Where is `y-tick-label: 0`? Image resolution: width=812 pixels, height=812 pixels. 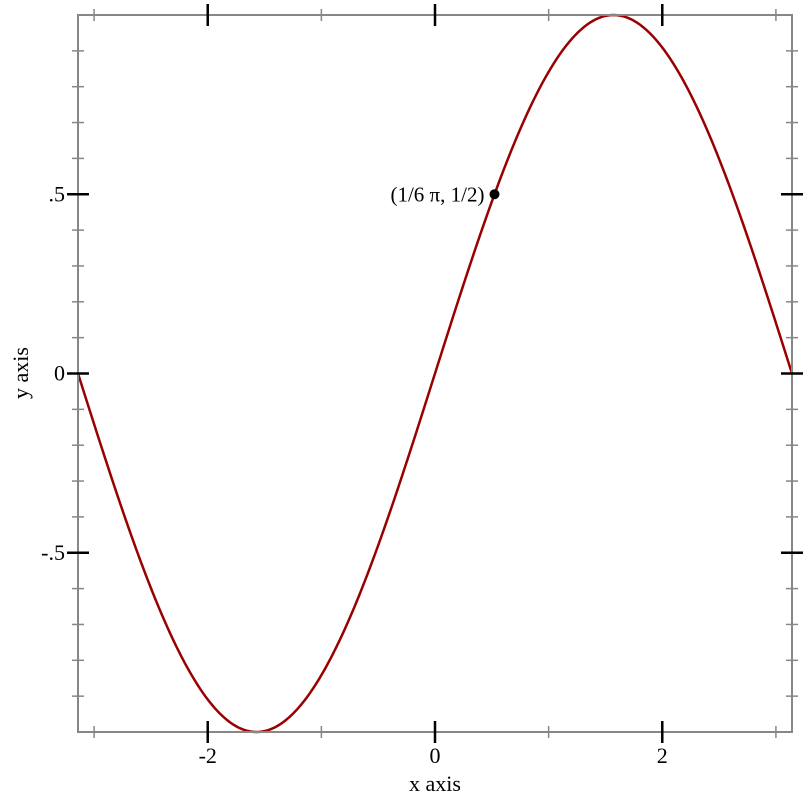
y-tick-label: 0 is located at coordinates (59, 373).